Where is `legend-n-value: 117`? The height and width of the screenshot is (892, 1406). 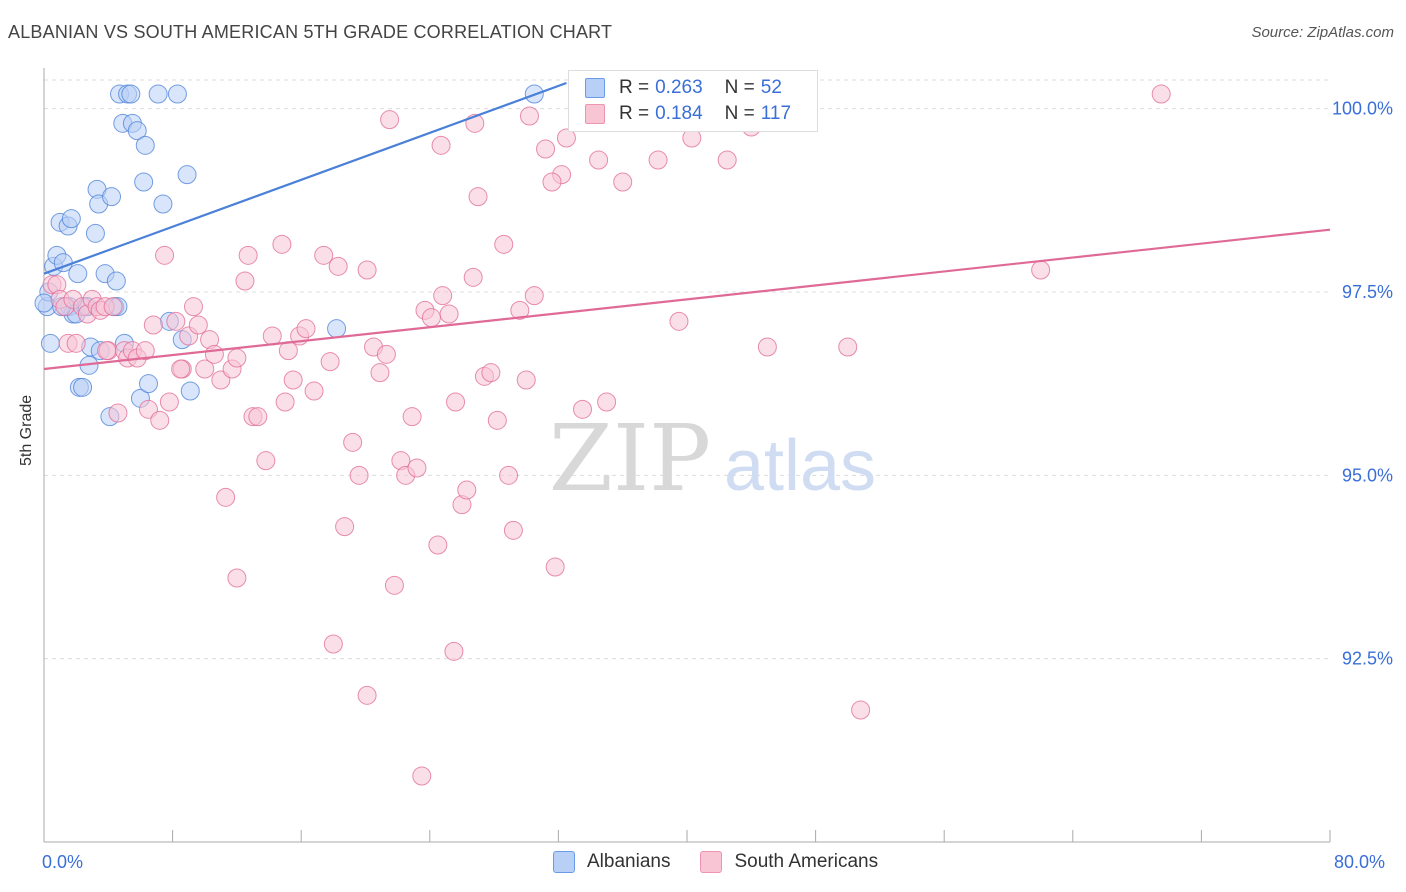 legend-n-value: 117 is located at coordinates (776, 113).